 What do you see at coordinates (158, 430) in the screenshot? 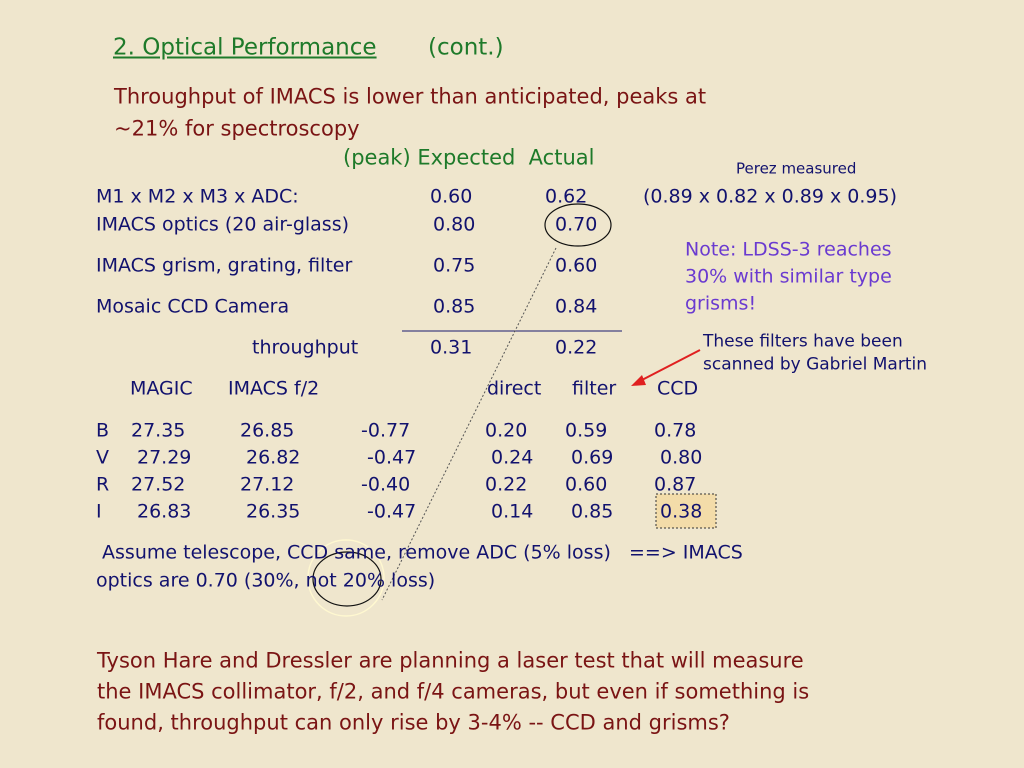
I see `mag-cell: 27.35` at bounding box center [158, 430].